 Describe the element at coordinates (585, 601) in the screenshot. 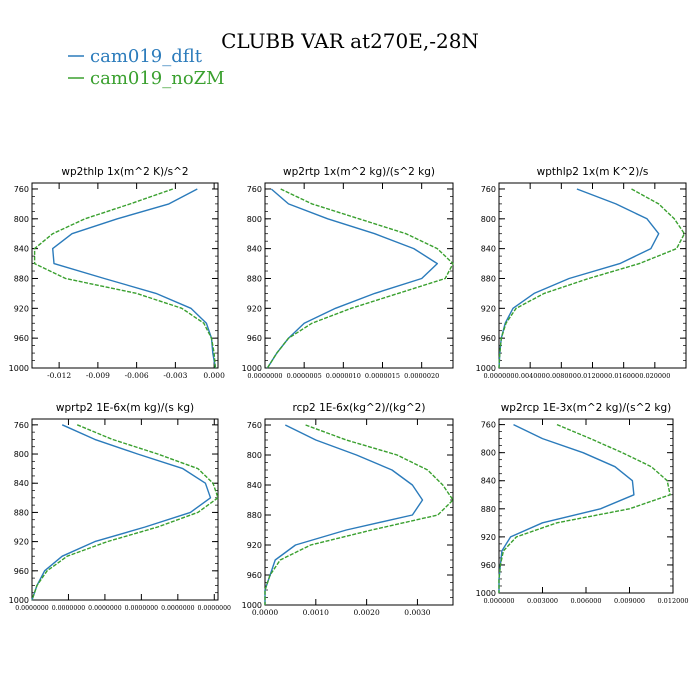

I see `x-tick-label: 0.006000` at that location.